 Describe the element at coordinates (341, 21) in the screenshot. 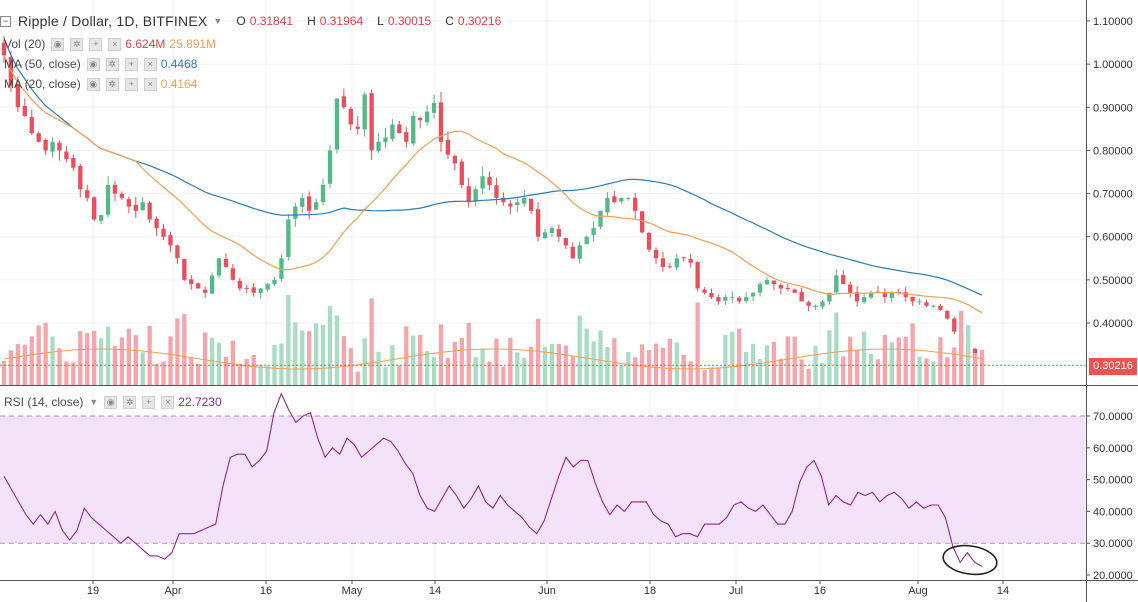

I see `ohlc-high-value: 0.31964` at that location.